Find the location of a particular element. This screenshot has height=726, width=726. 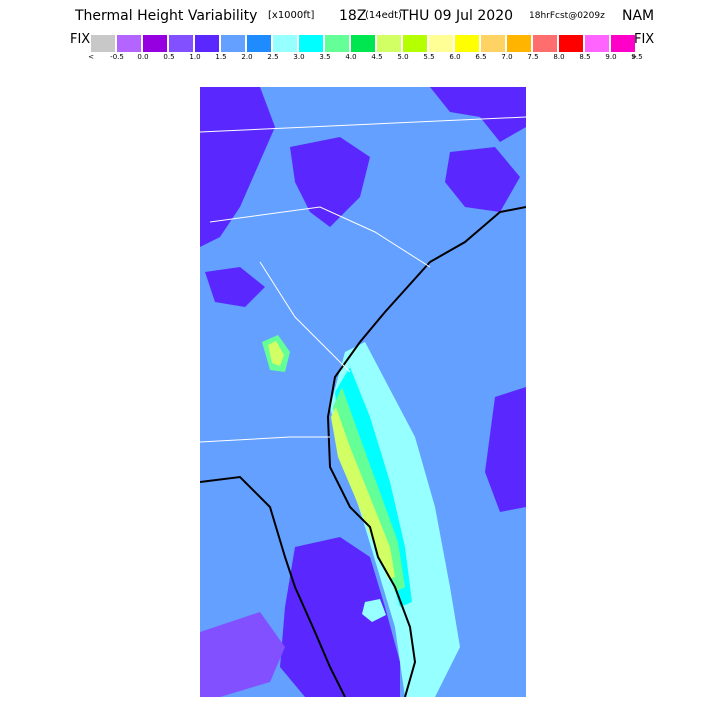

low-region-ne is located at coordinates (478, 114).